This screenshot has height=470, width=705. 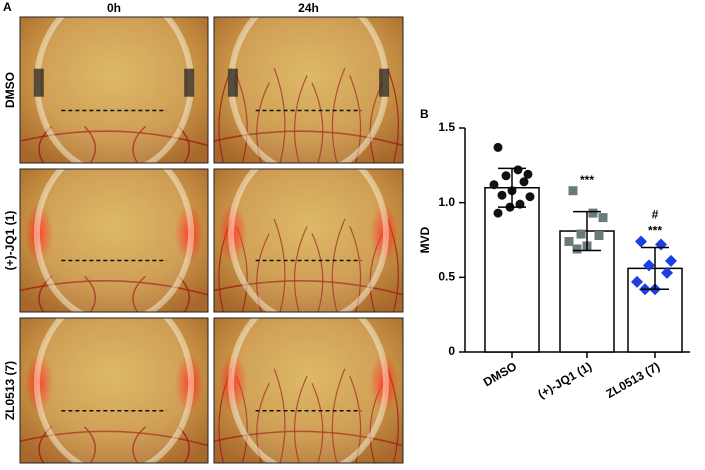 I want to click on row-label: DMSO, so click(x=10, y=90).